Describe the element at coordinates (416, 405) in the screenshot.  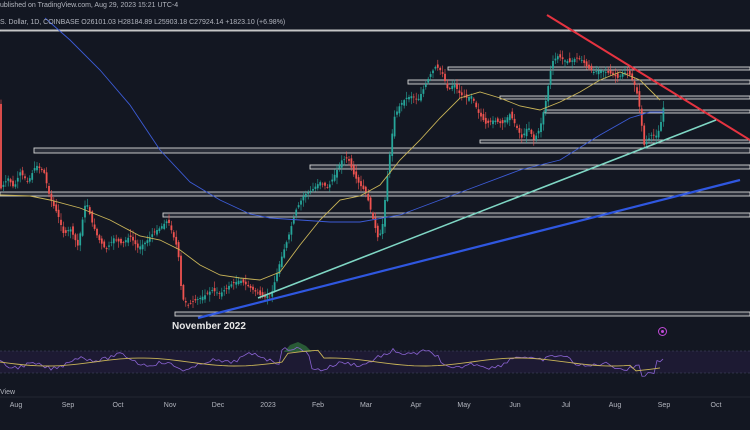
I see `x-tick-label: Apr` at that location.